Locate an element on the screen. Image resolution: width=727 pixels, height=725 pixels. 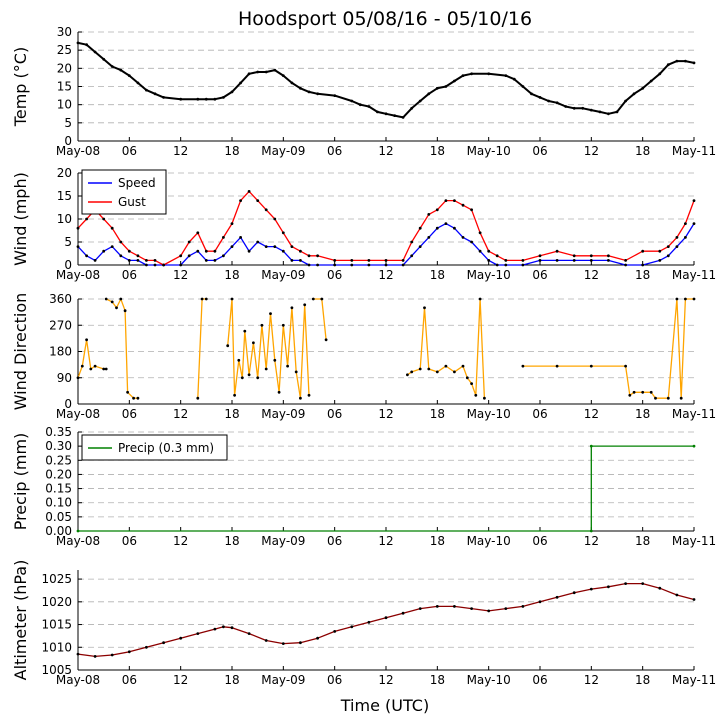
y-tick-label: 1005 is located at coordinates (56, 670).